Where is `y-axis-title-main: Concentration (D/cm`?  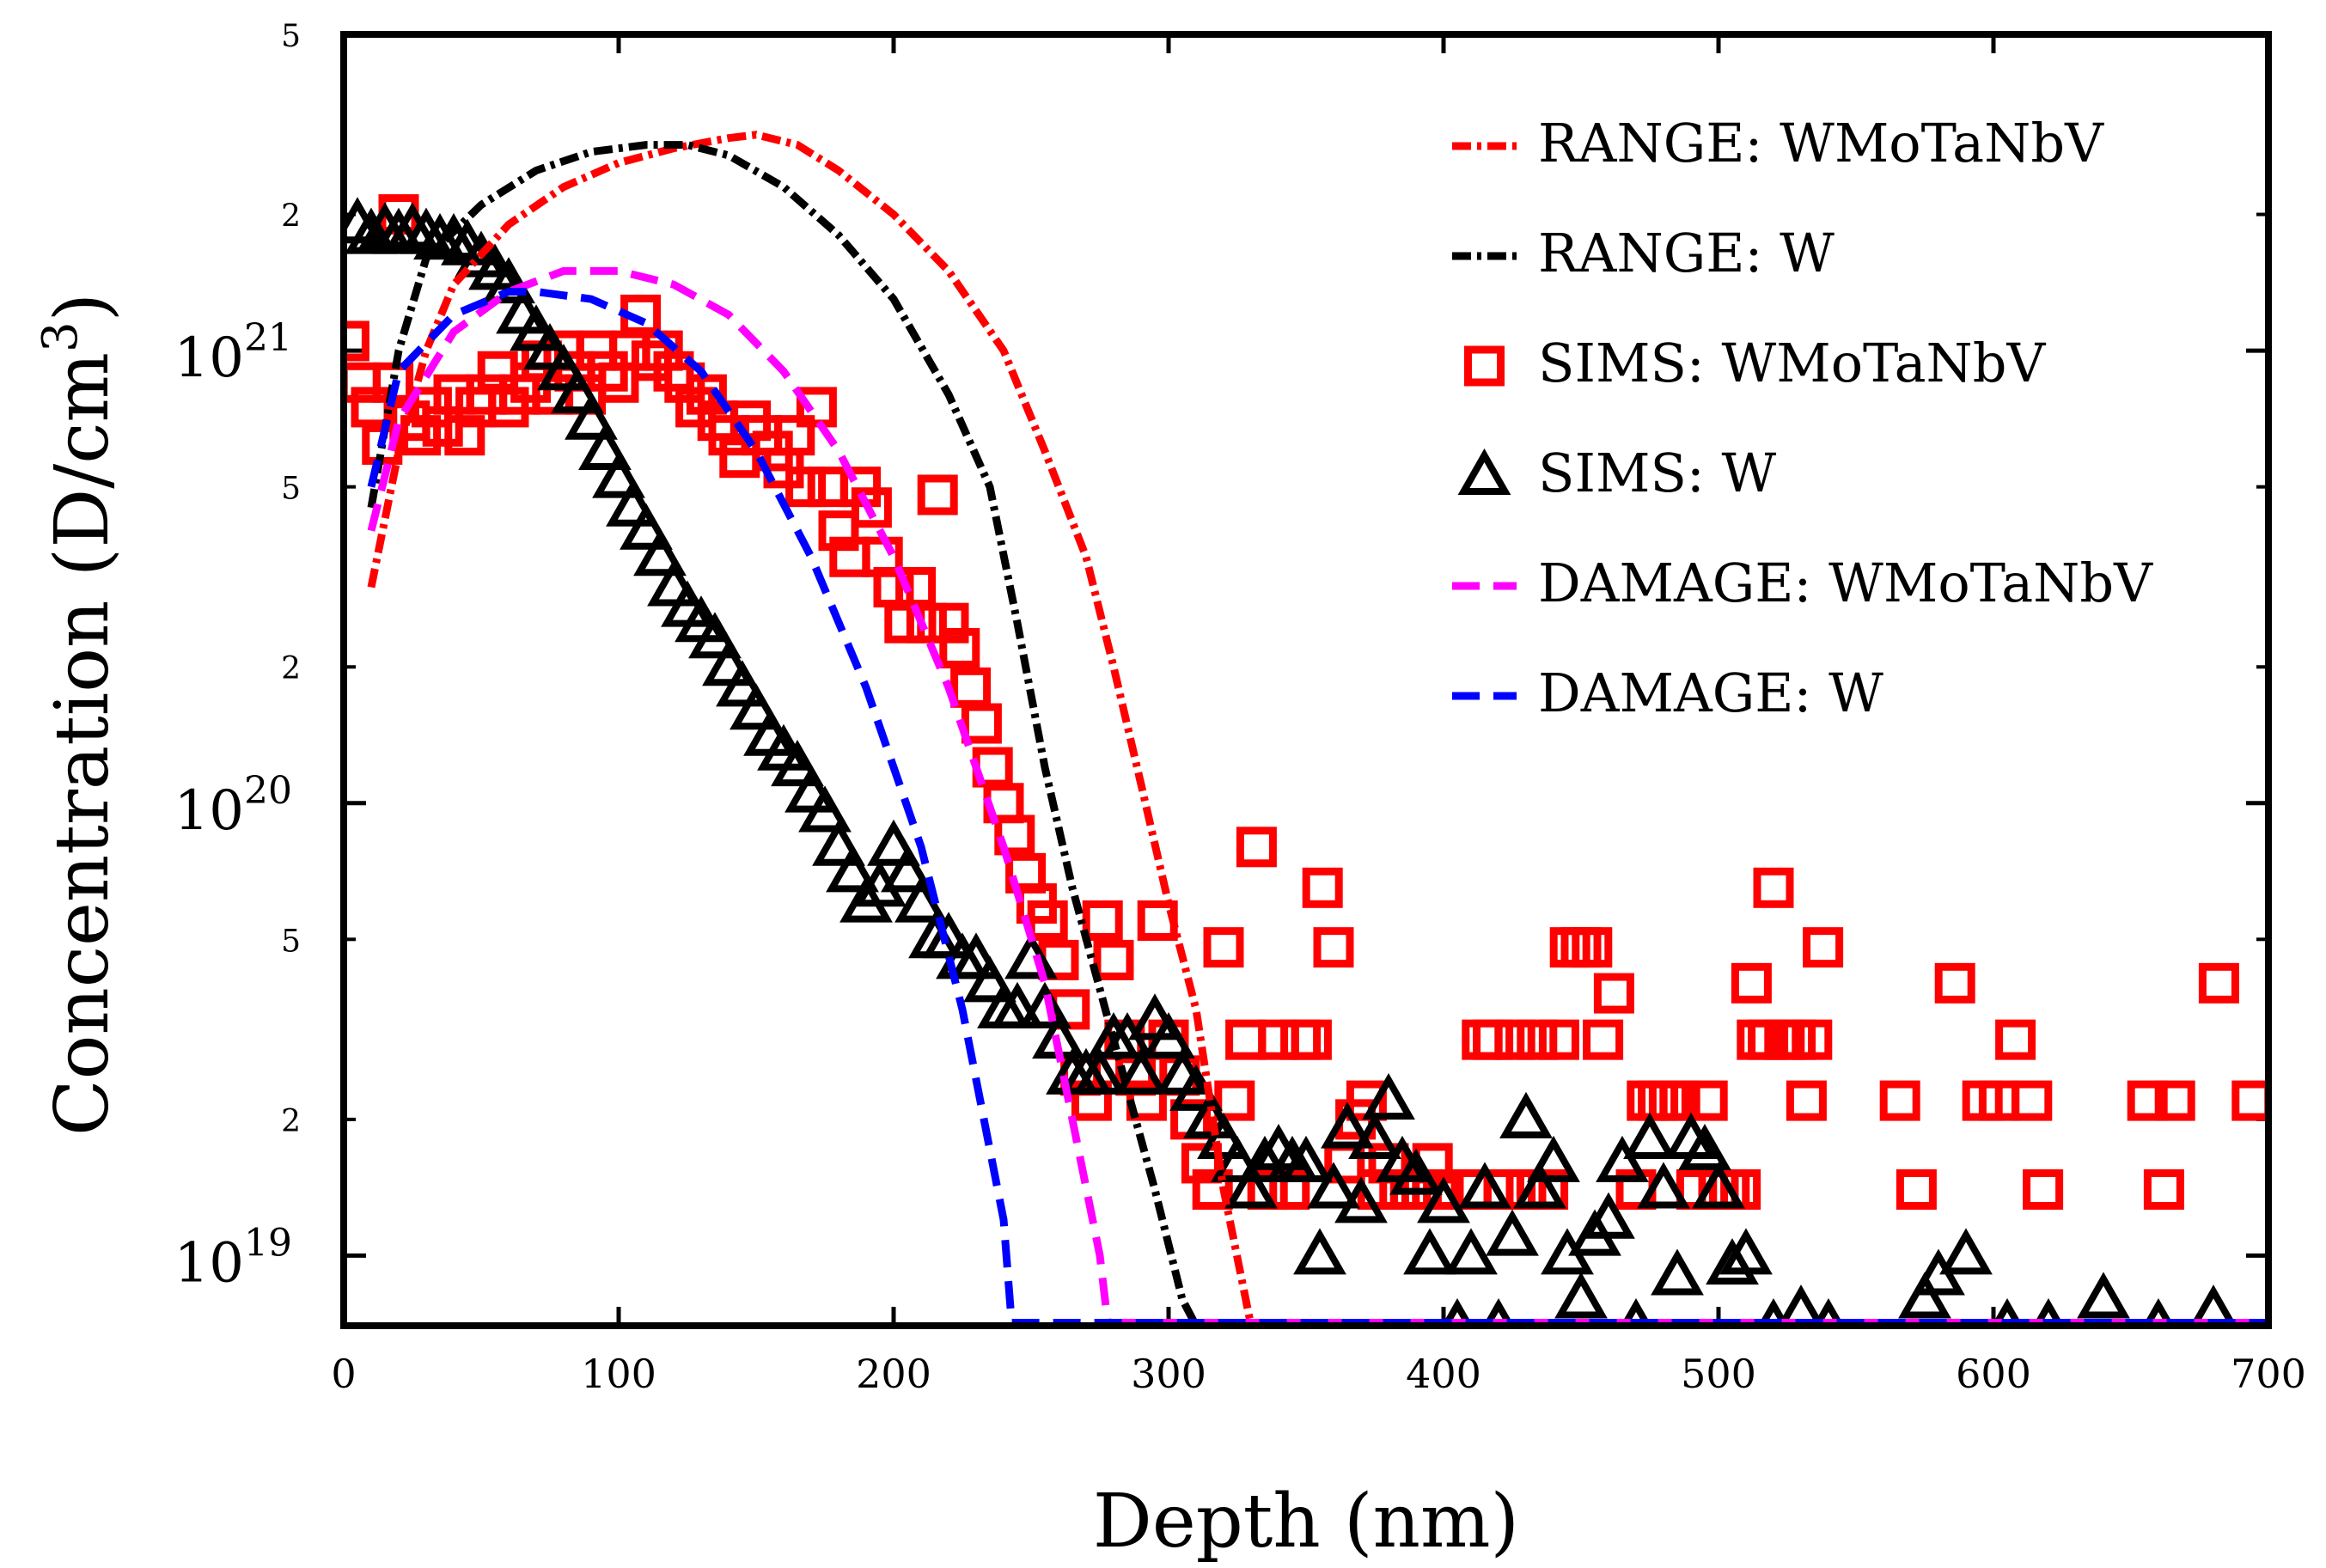
y-axis-title-main: Concentration (D/cm is located at coordinates (82, 744).